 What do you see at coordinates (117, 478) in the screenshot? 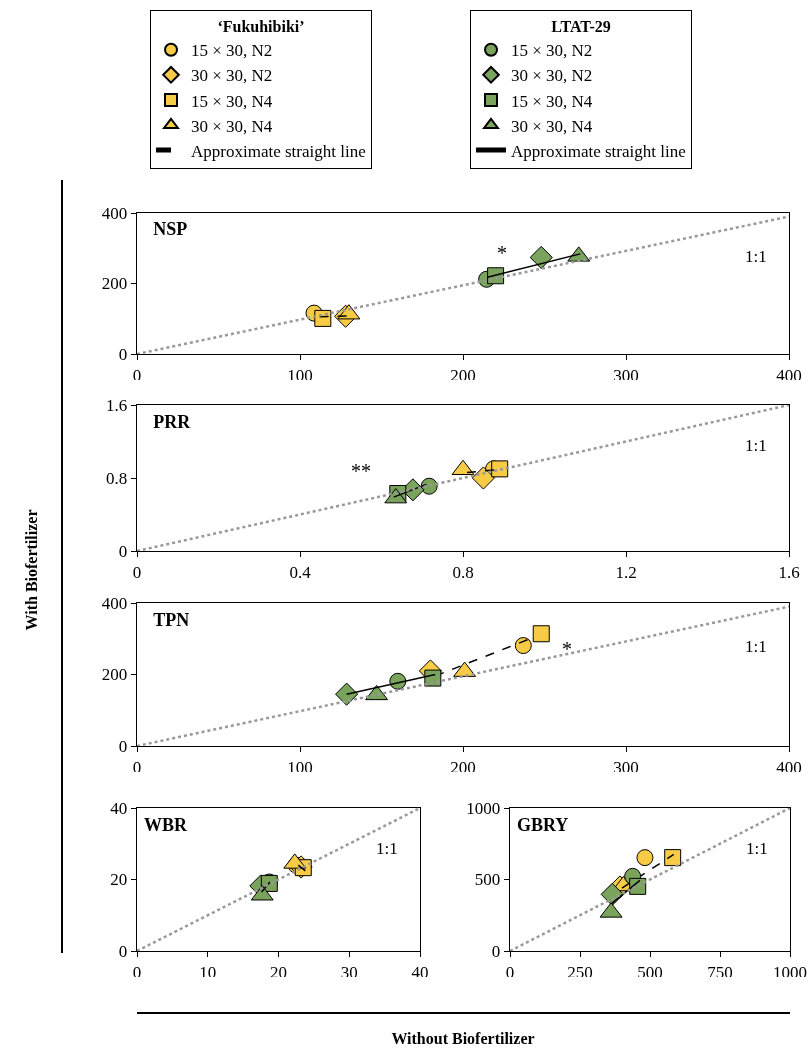
I see `y-tick-label: 0.8` at bounding box center [117, 478].